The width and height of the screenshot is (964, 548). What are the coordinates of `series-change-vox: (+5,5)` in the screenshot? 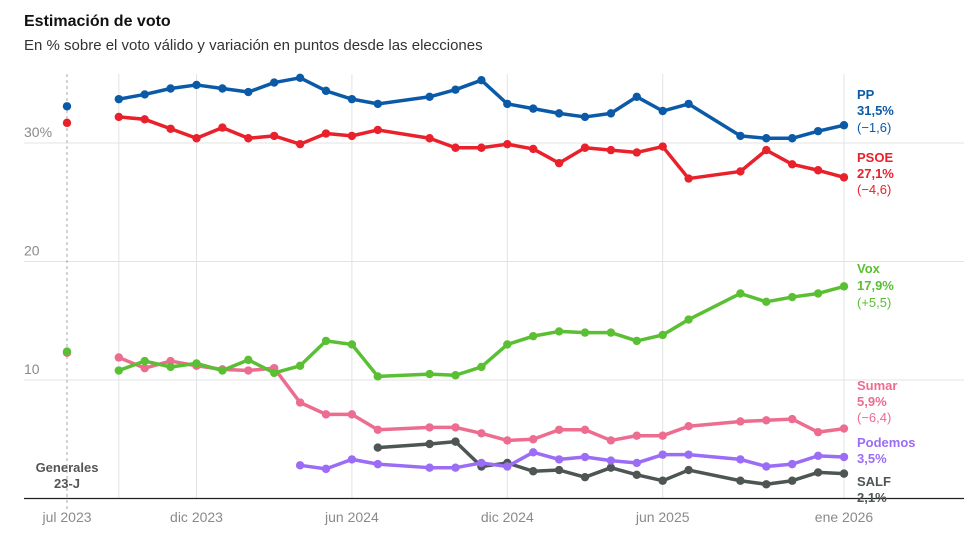 It's located at (874, 302).